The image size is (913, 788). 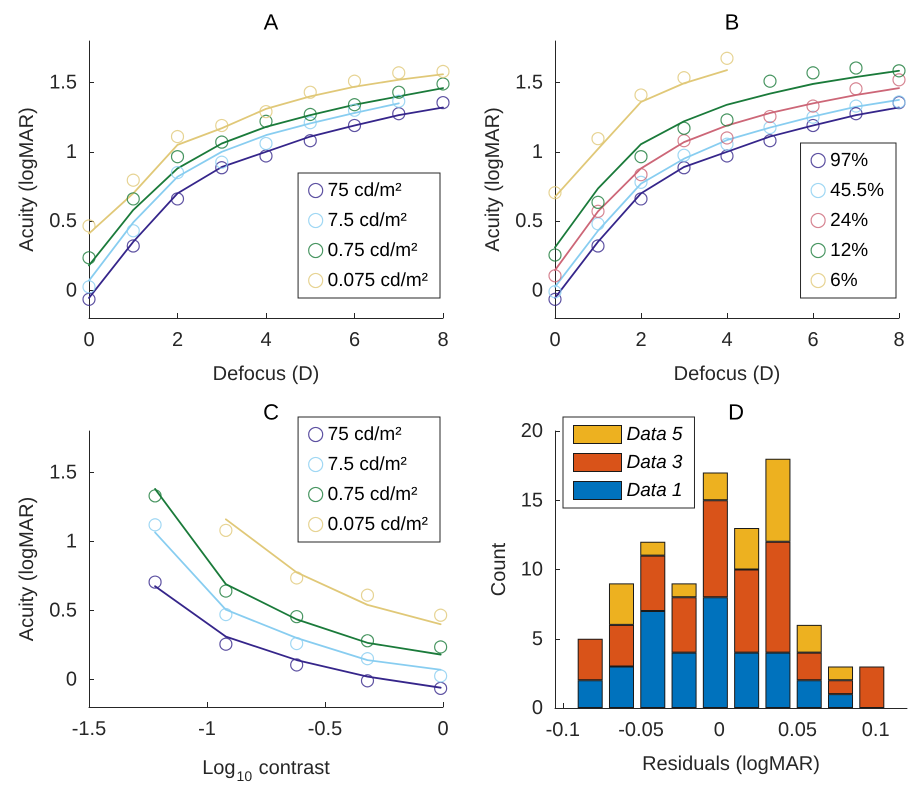 I want to click on x-axis-title: Residuals (logMAR), so click(x=731, y=764).